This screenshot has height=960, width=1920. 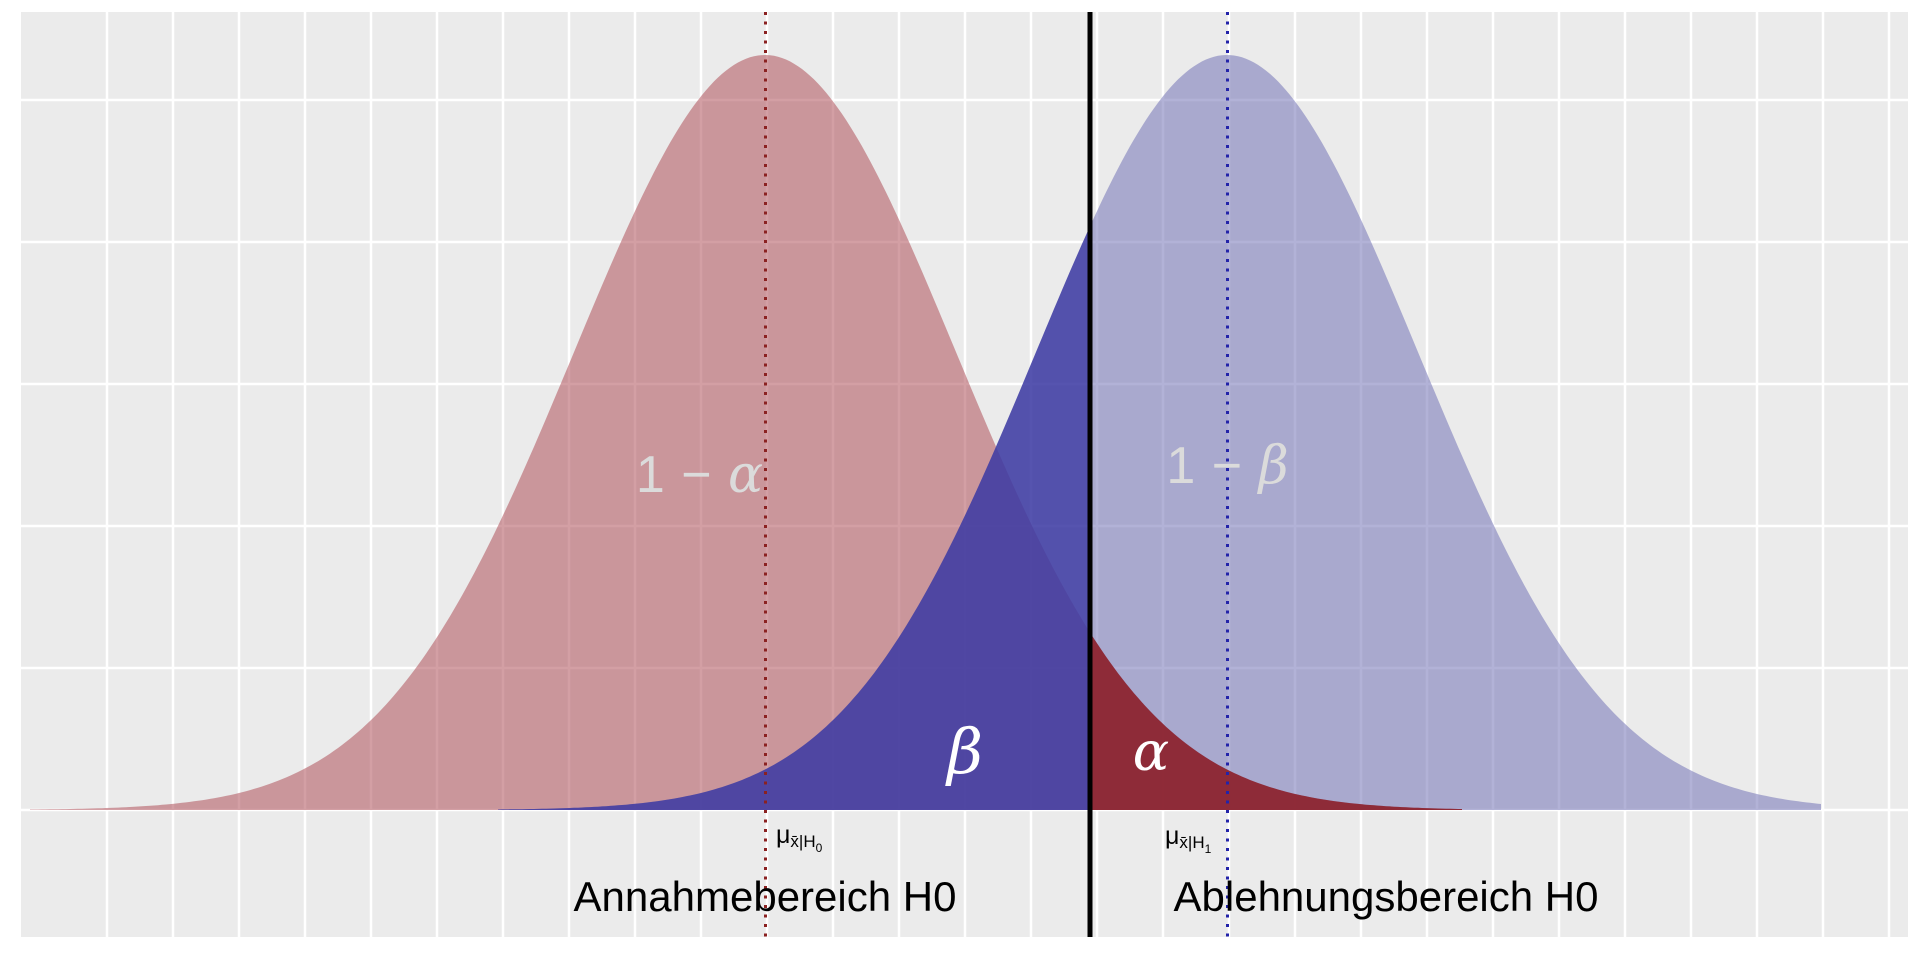 I want to click on mu-subsubscript: 1, so click(x=1208, y=849).